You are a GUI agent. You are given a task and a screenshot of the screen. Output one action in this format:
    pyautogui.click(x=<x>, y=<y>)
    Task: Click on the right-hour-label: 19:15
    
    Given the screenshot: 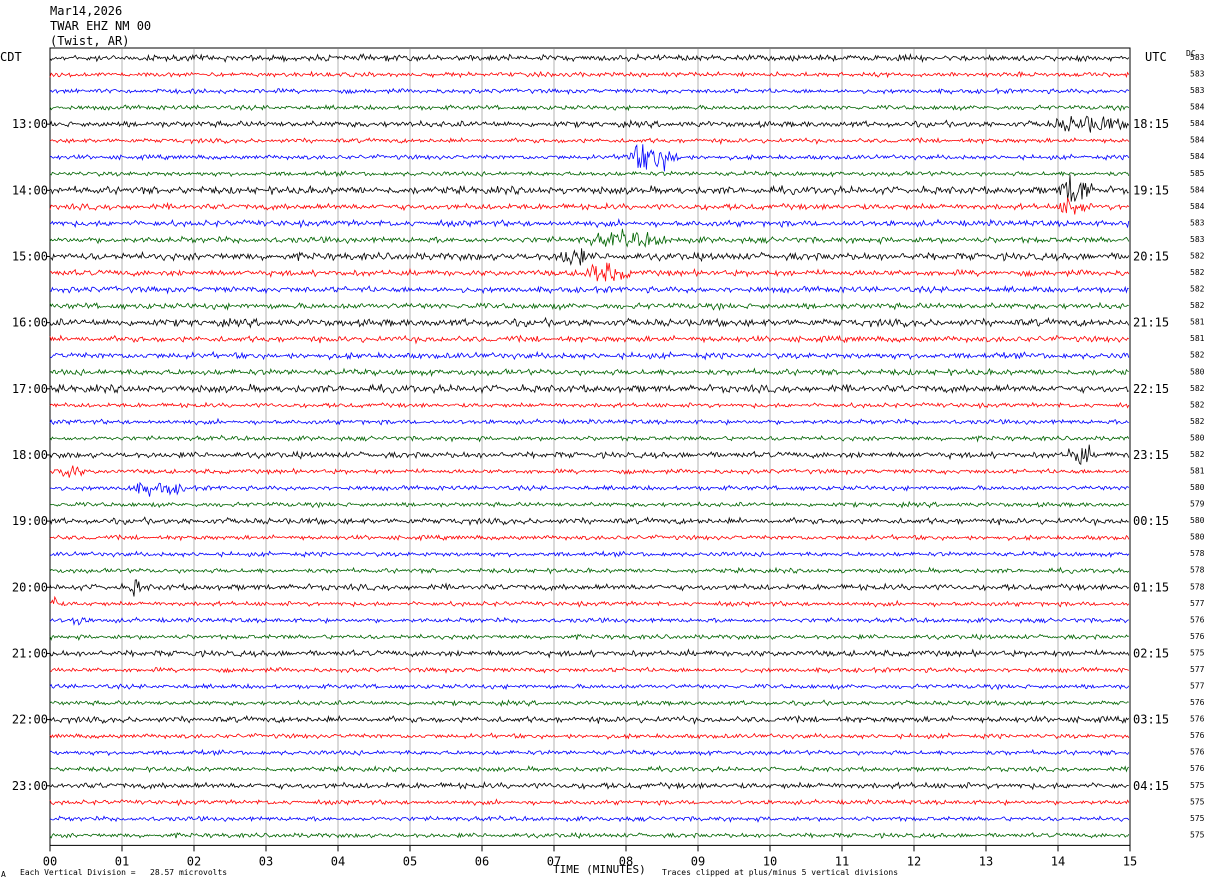 What is the action you would take?
    pyautogui.click(x=1151, y=190)
    